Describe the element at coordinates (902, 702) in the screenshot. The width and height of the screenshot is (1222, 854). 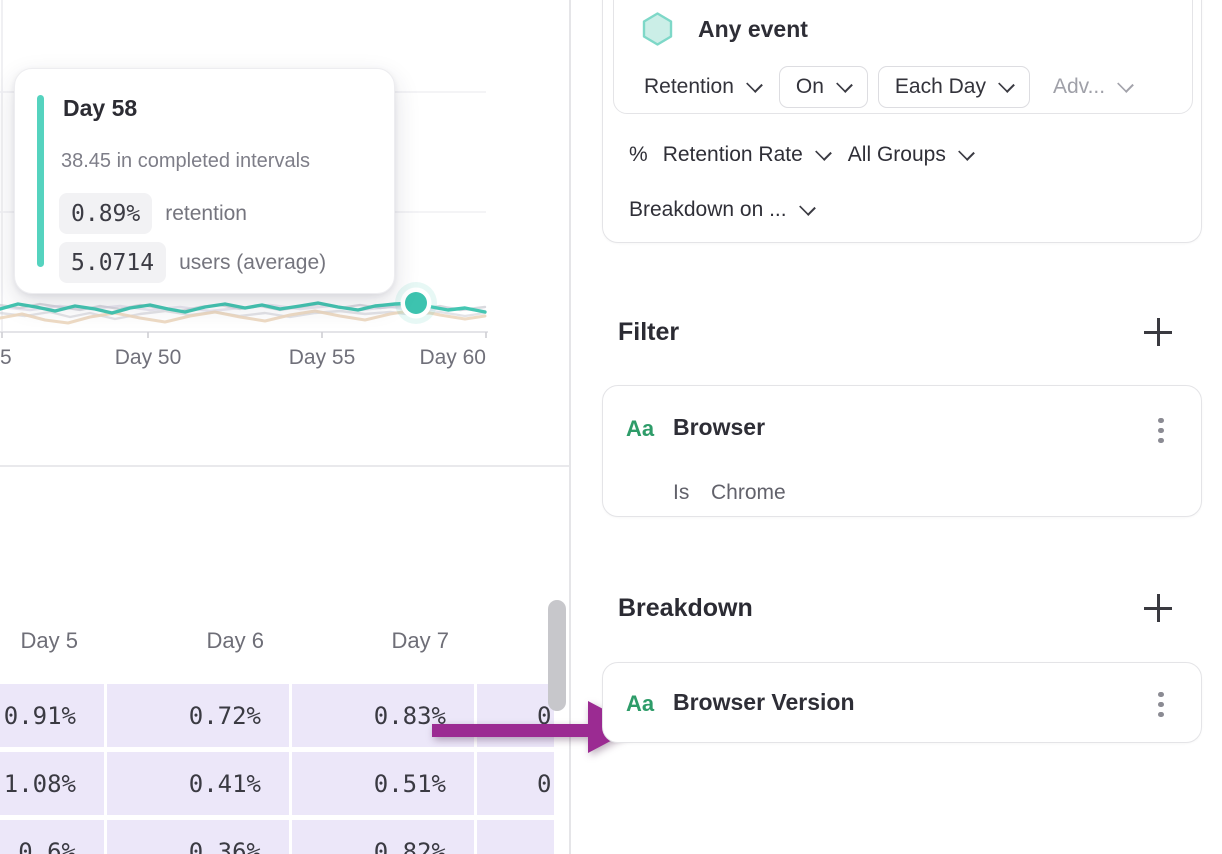
I see `breakdown-card-browser-version: Aa Browser Version` at that location.